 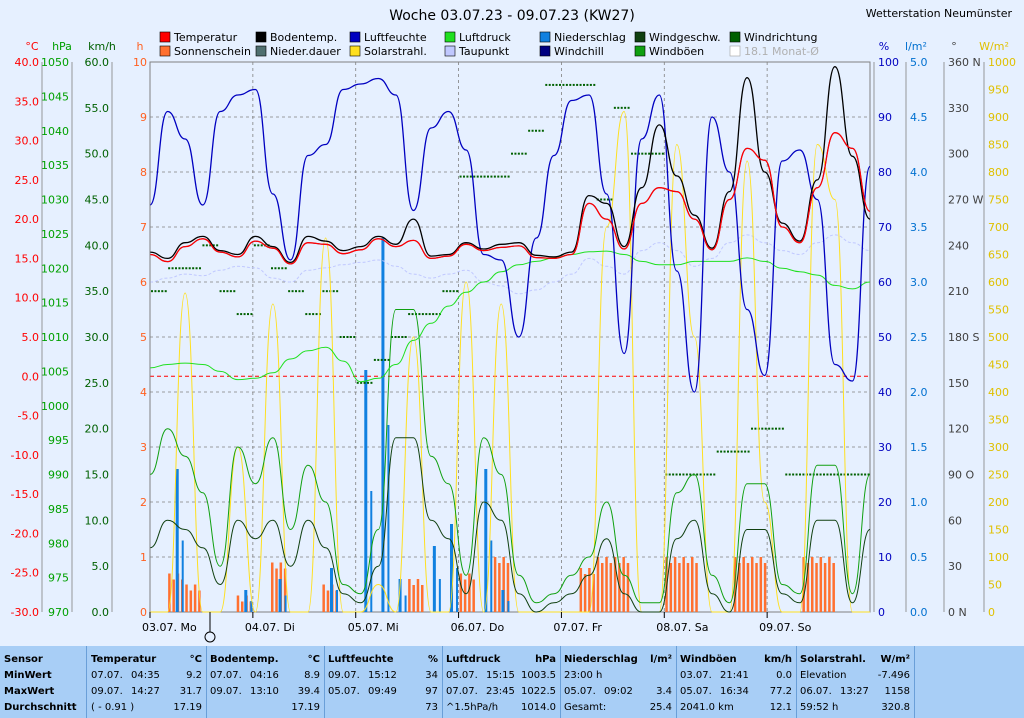 I want to click on stats-col-header: Temperatur °C, so click(x=146, y=660).